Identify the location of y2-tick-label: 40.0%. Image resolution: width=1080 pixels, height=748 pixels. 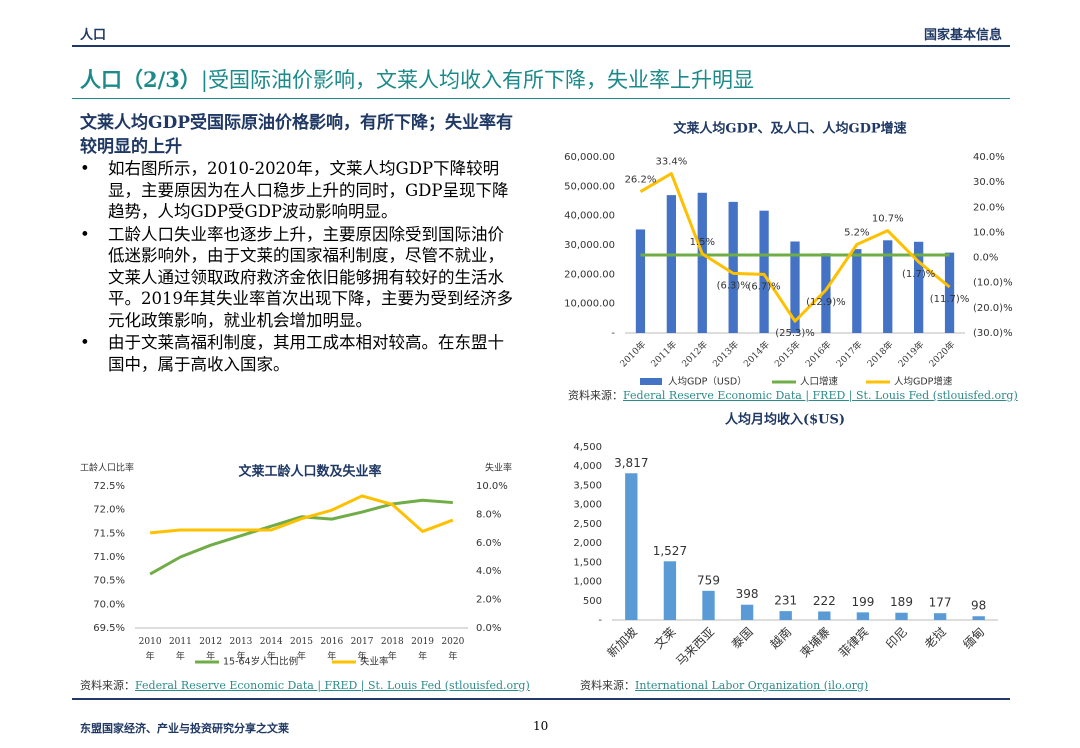
(989, 157).